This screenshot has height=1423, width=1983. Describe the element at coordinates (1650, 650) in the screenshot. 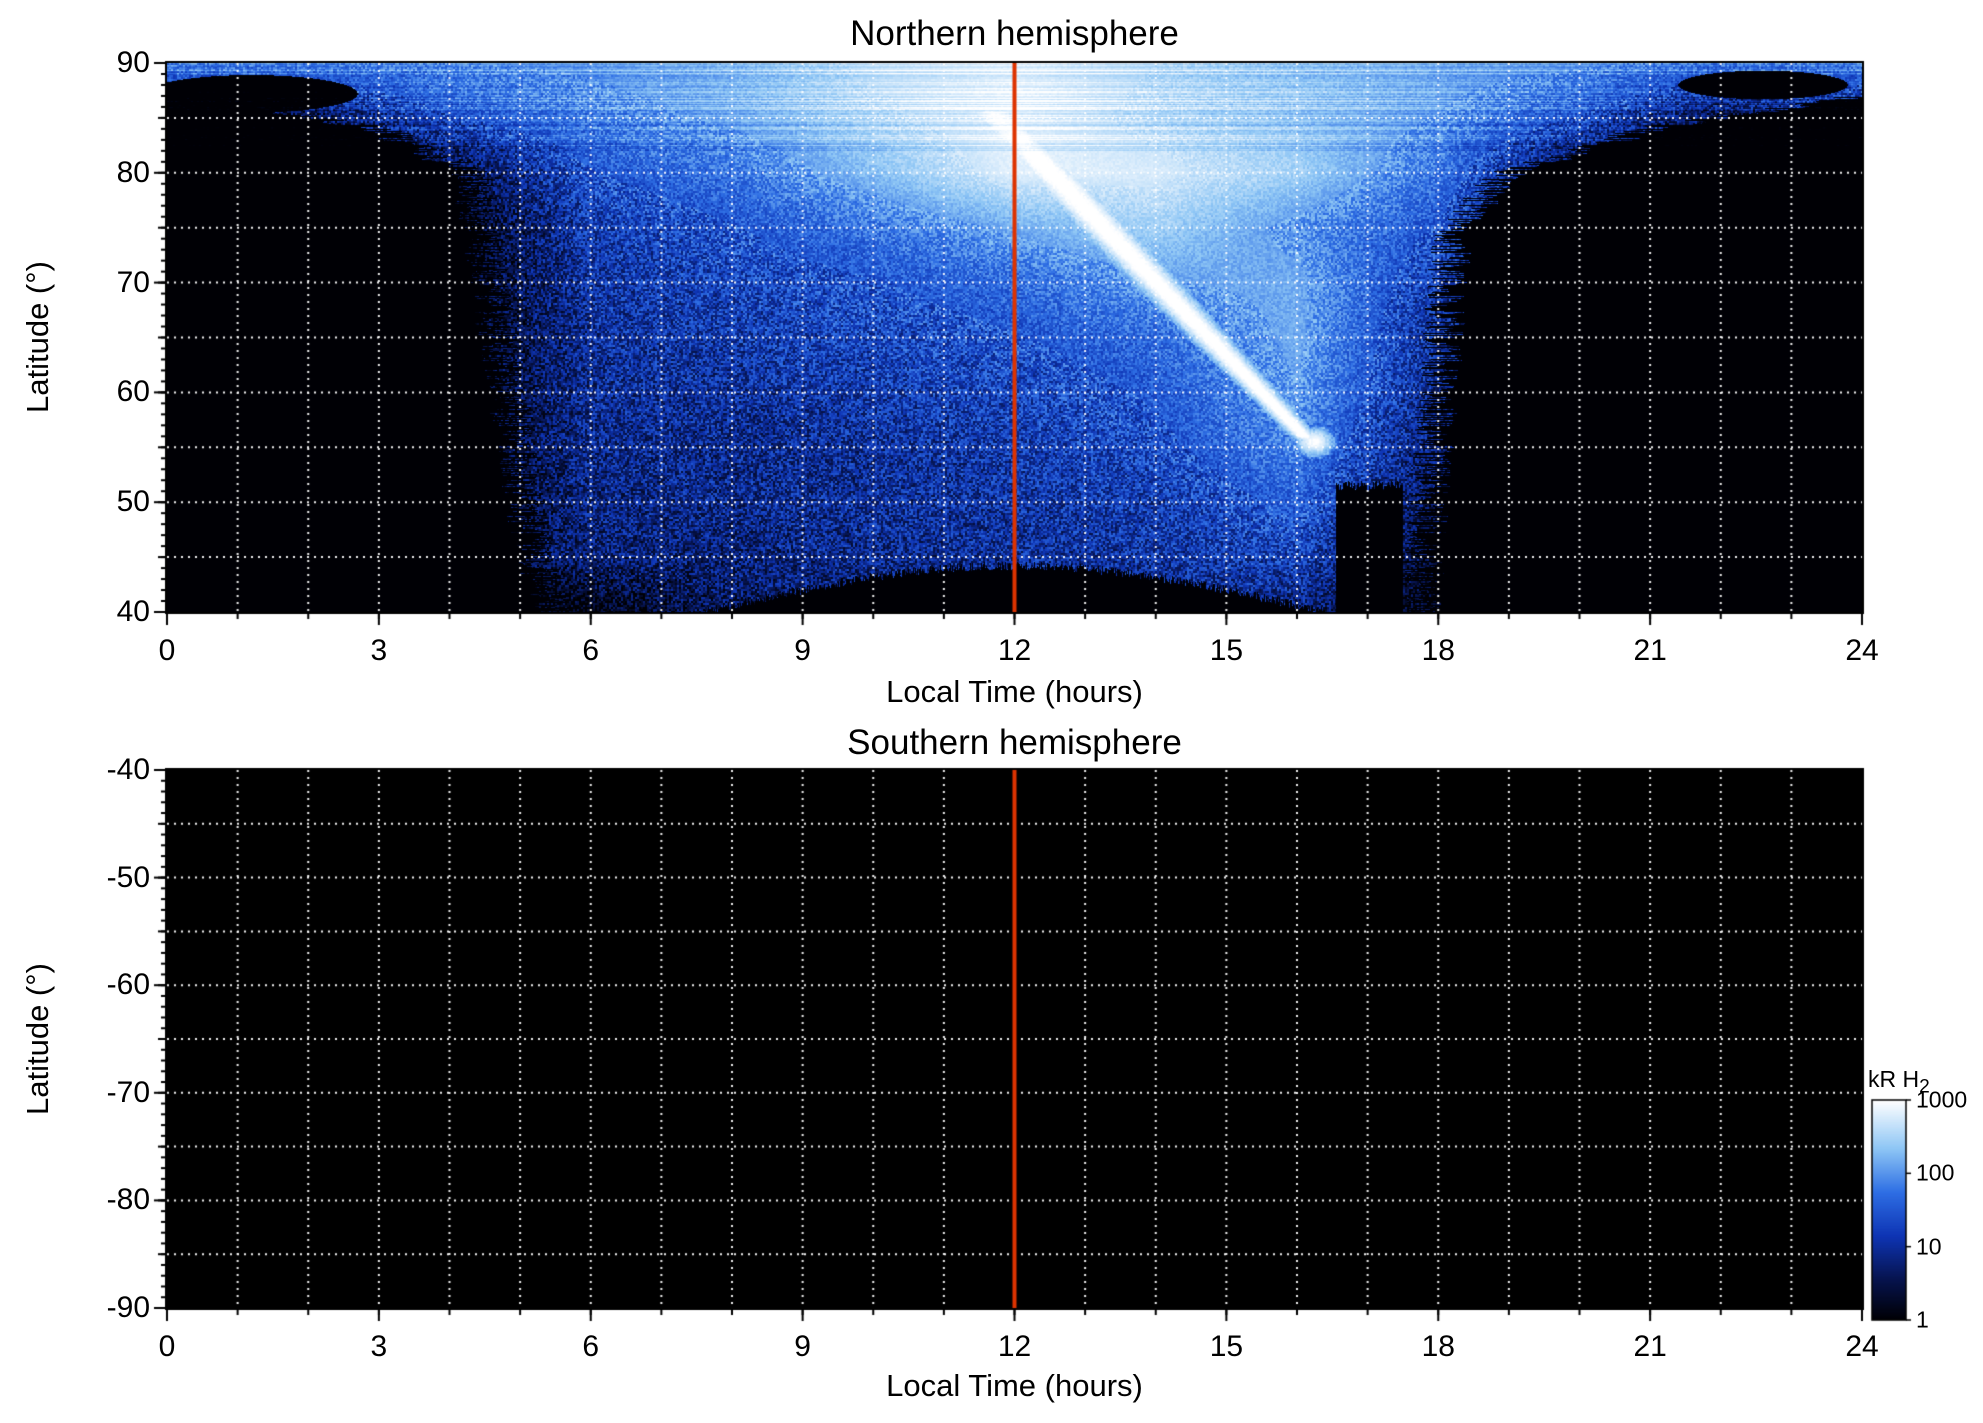

I see `north-x-tick-label: 21` at that location.